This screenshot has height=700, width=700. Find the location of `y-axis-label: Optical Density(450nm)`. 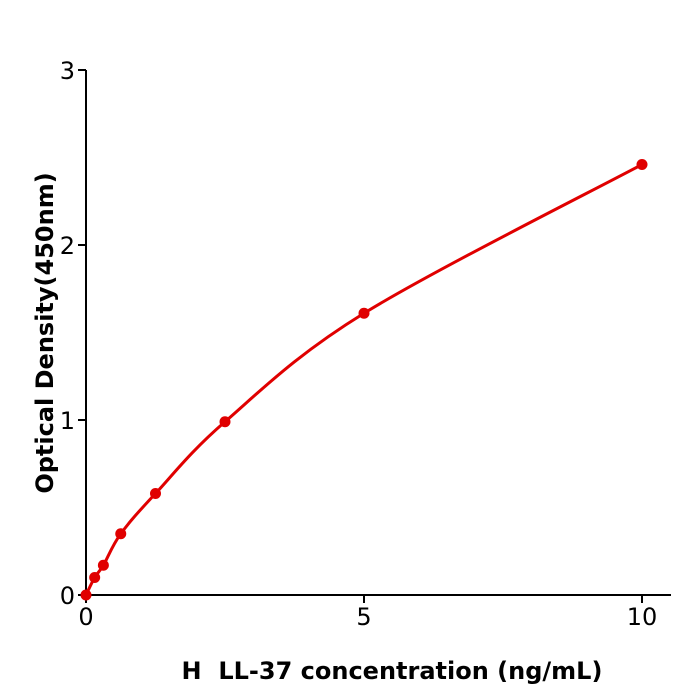

y-axis-label: Optical Density(450nm) is located at coordinates (45, 332).